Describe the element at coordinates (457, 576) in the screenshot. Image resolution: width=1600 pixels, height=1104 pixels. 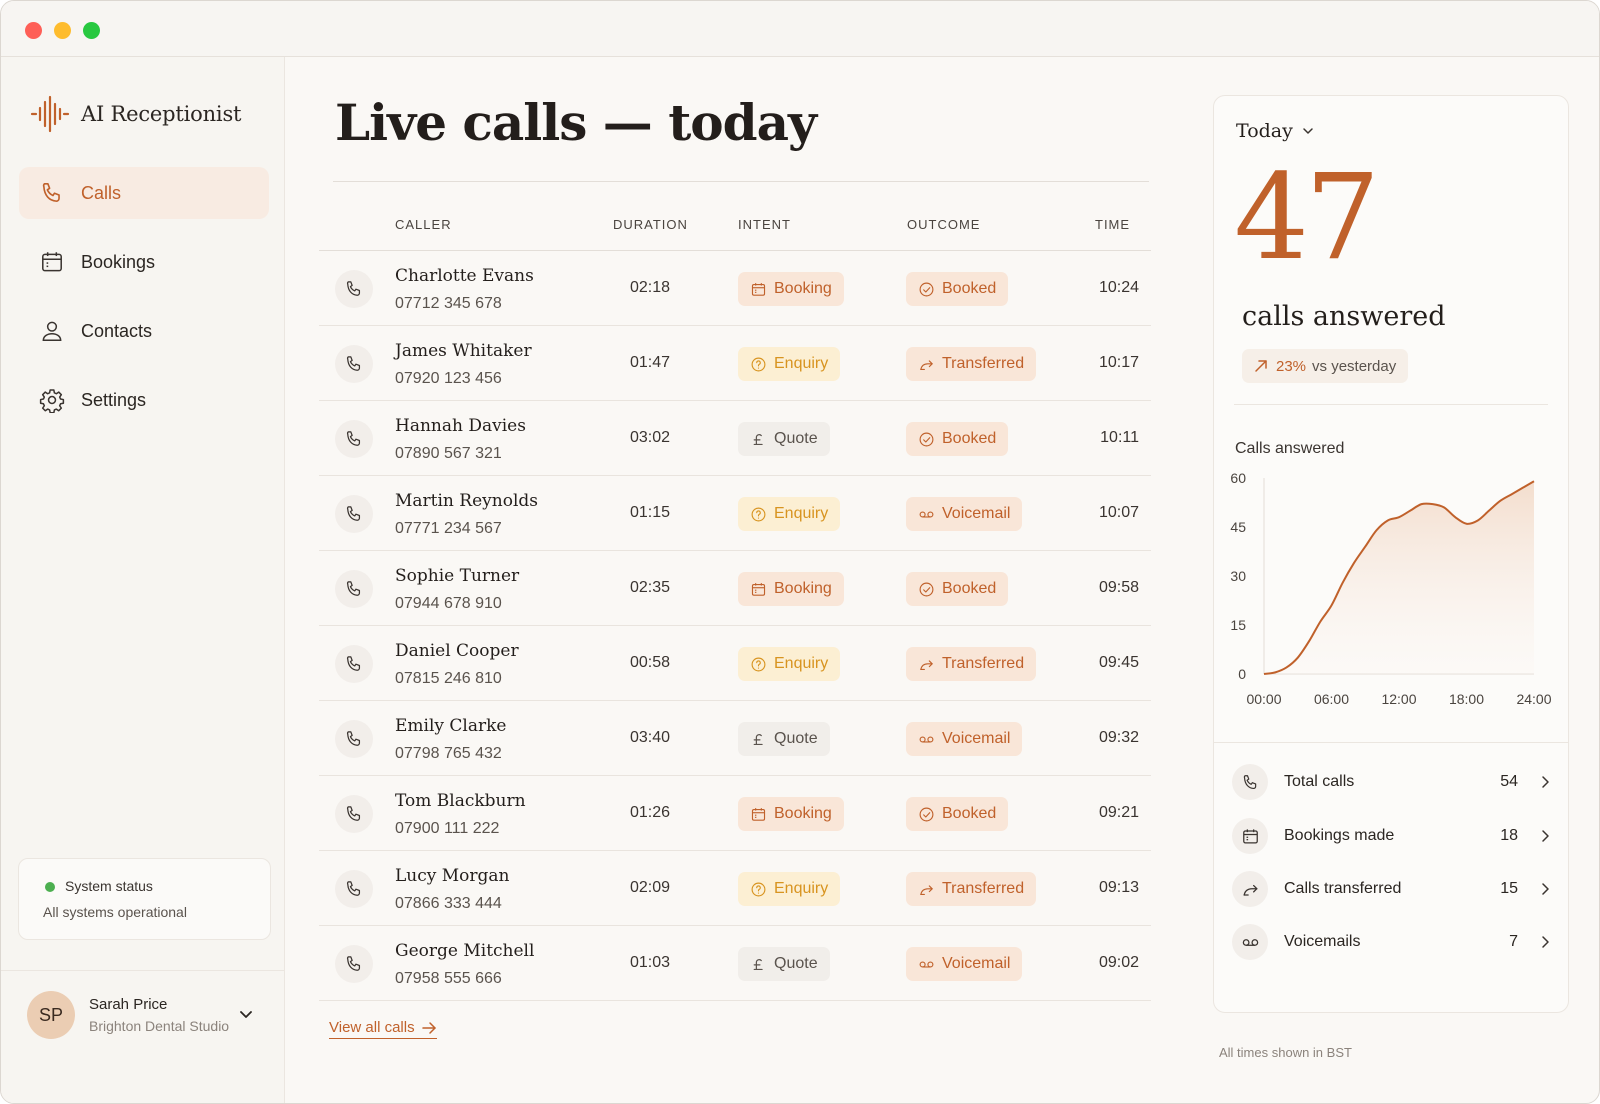
I see `caller-name: Sophie Turner` at that location.